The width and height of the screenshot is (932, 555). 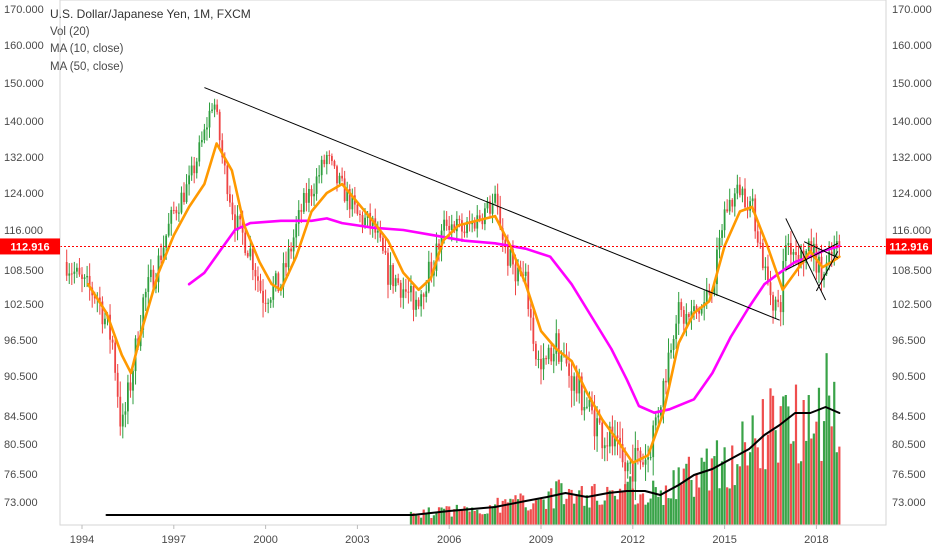 What do you see at coordinates (912, 158) in the screenshot?
I see `price-tick-right: 132.000` at bounding box center [912, 158].